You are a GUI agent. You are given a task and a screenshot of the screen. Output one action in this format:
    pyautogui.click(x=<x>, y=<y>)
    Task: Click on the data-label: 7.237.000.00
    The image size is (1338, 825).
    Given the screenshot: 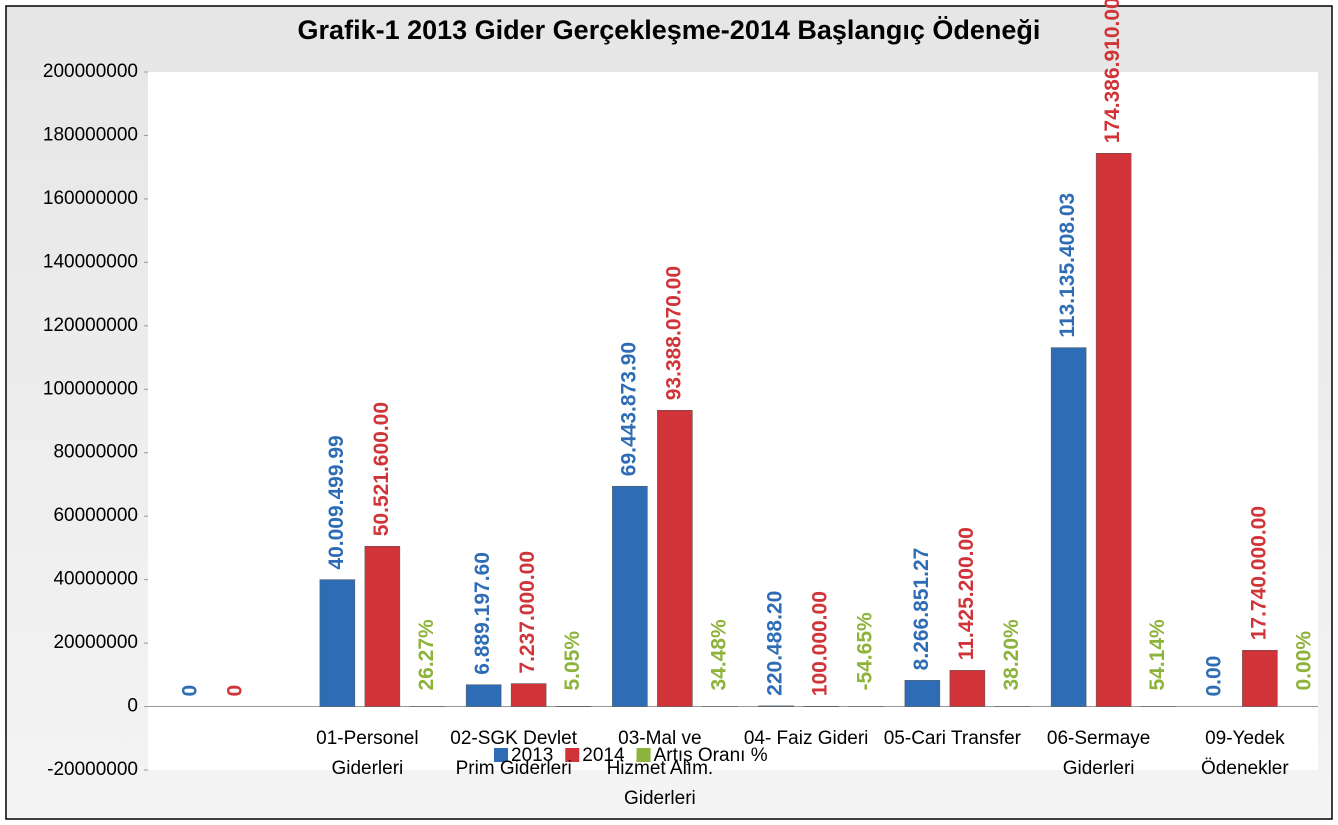 What is the action you would take?
    pyautogui.click(x=527, y=612)
    